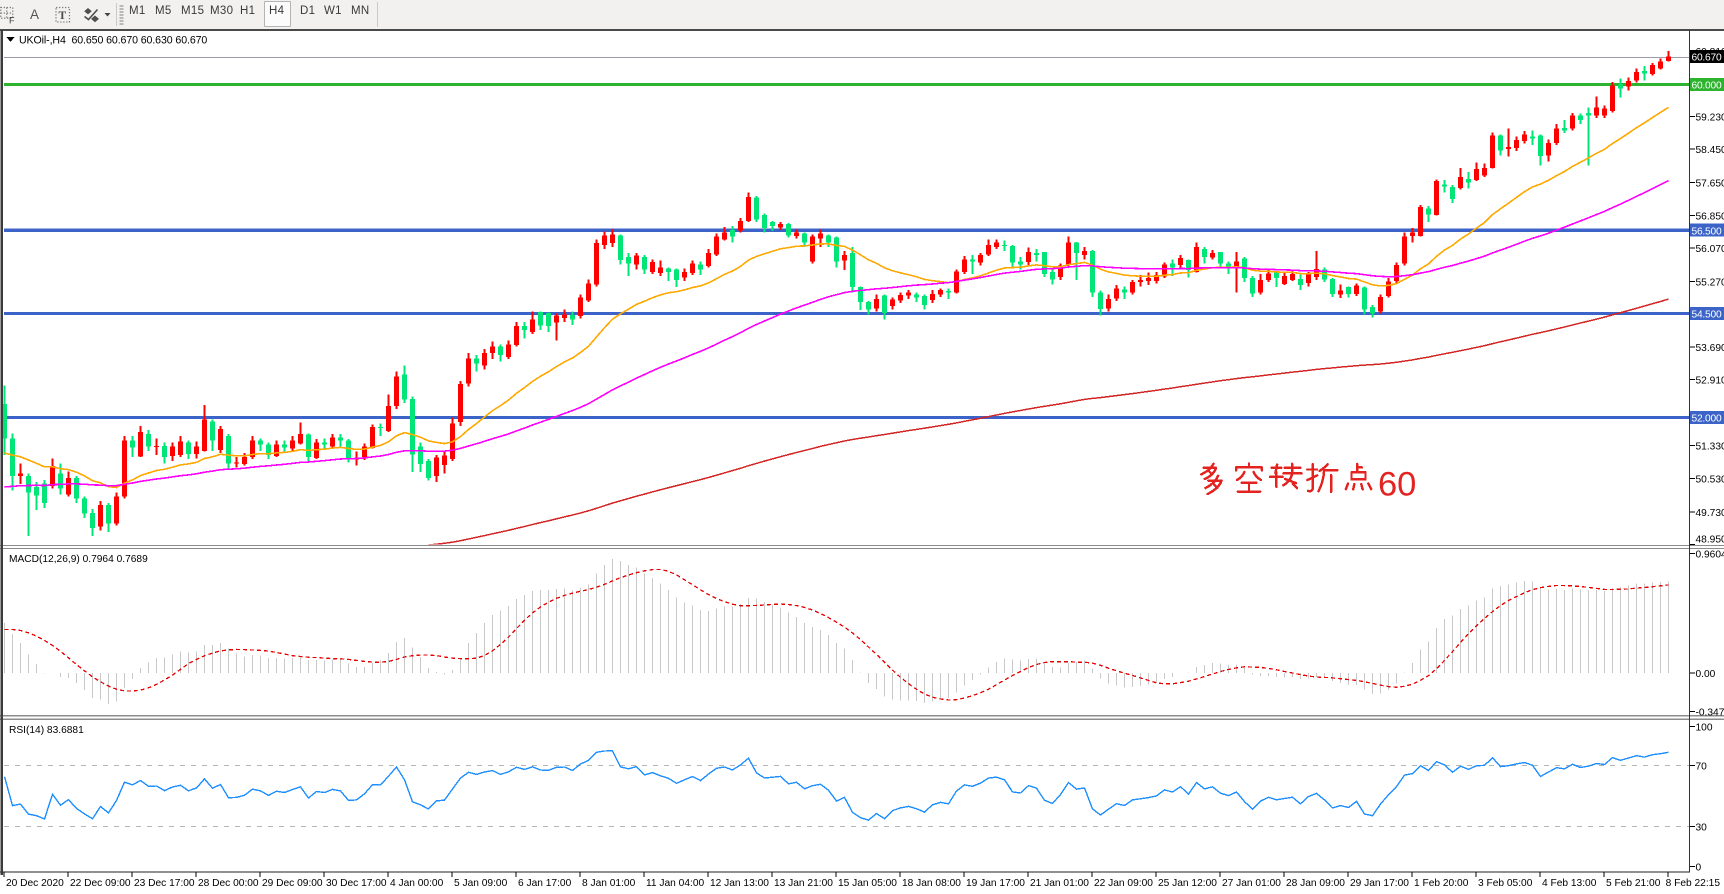 This screenshot has height=894, width=1724. What do you see at coordinates (1505, 883) in the screenshot?
I see `svg-text: 3 Feb 05:00` at bounding box center [1505, 883].